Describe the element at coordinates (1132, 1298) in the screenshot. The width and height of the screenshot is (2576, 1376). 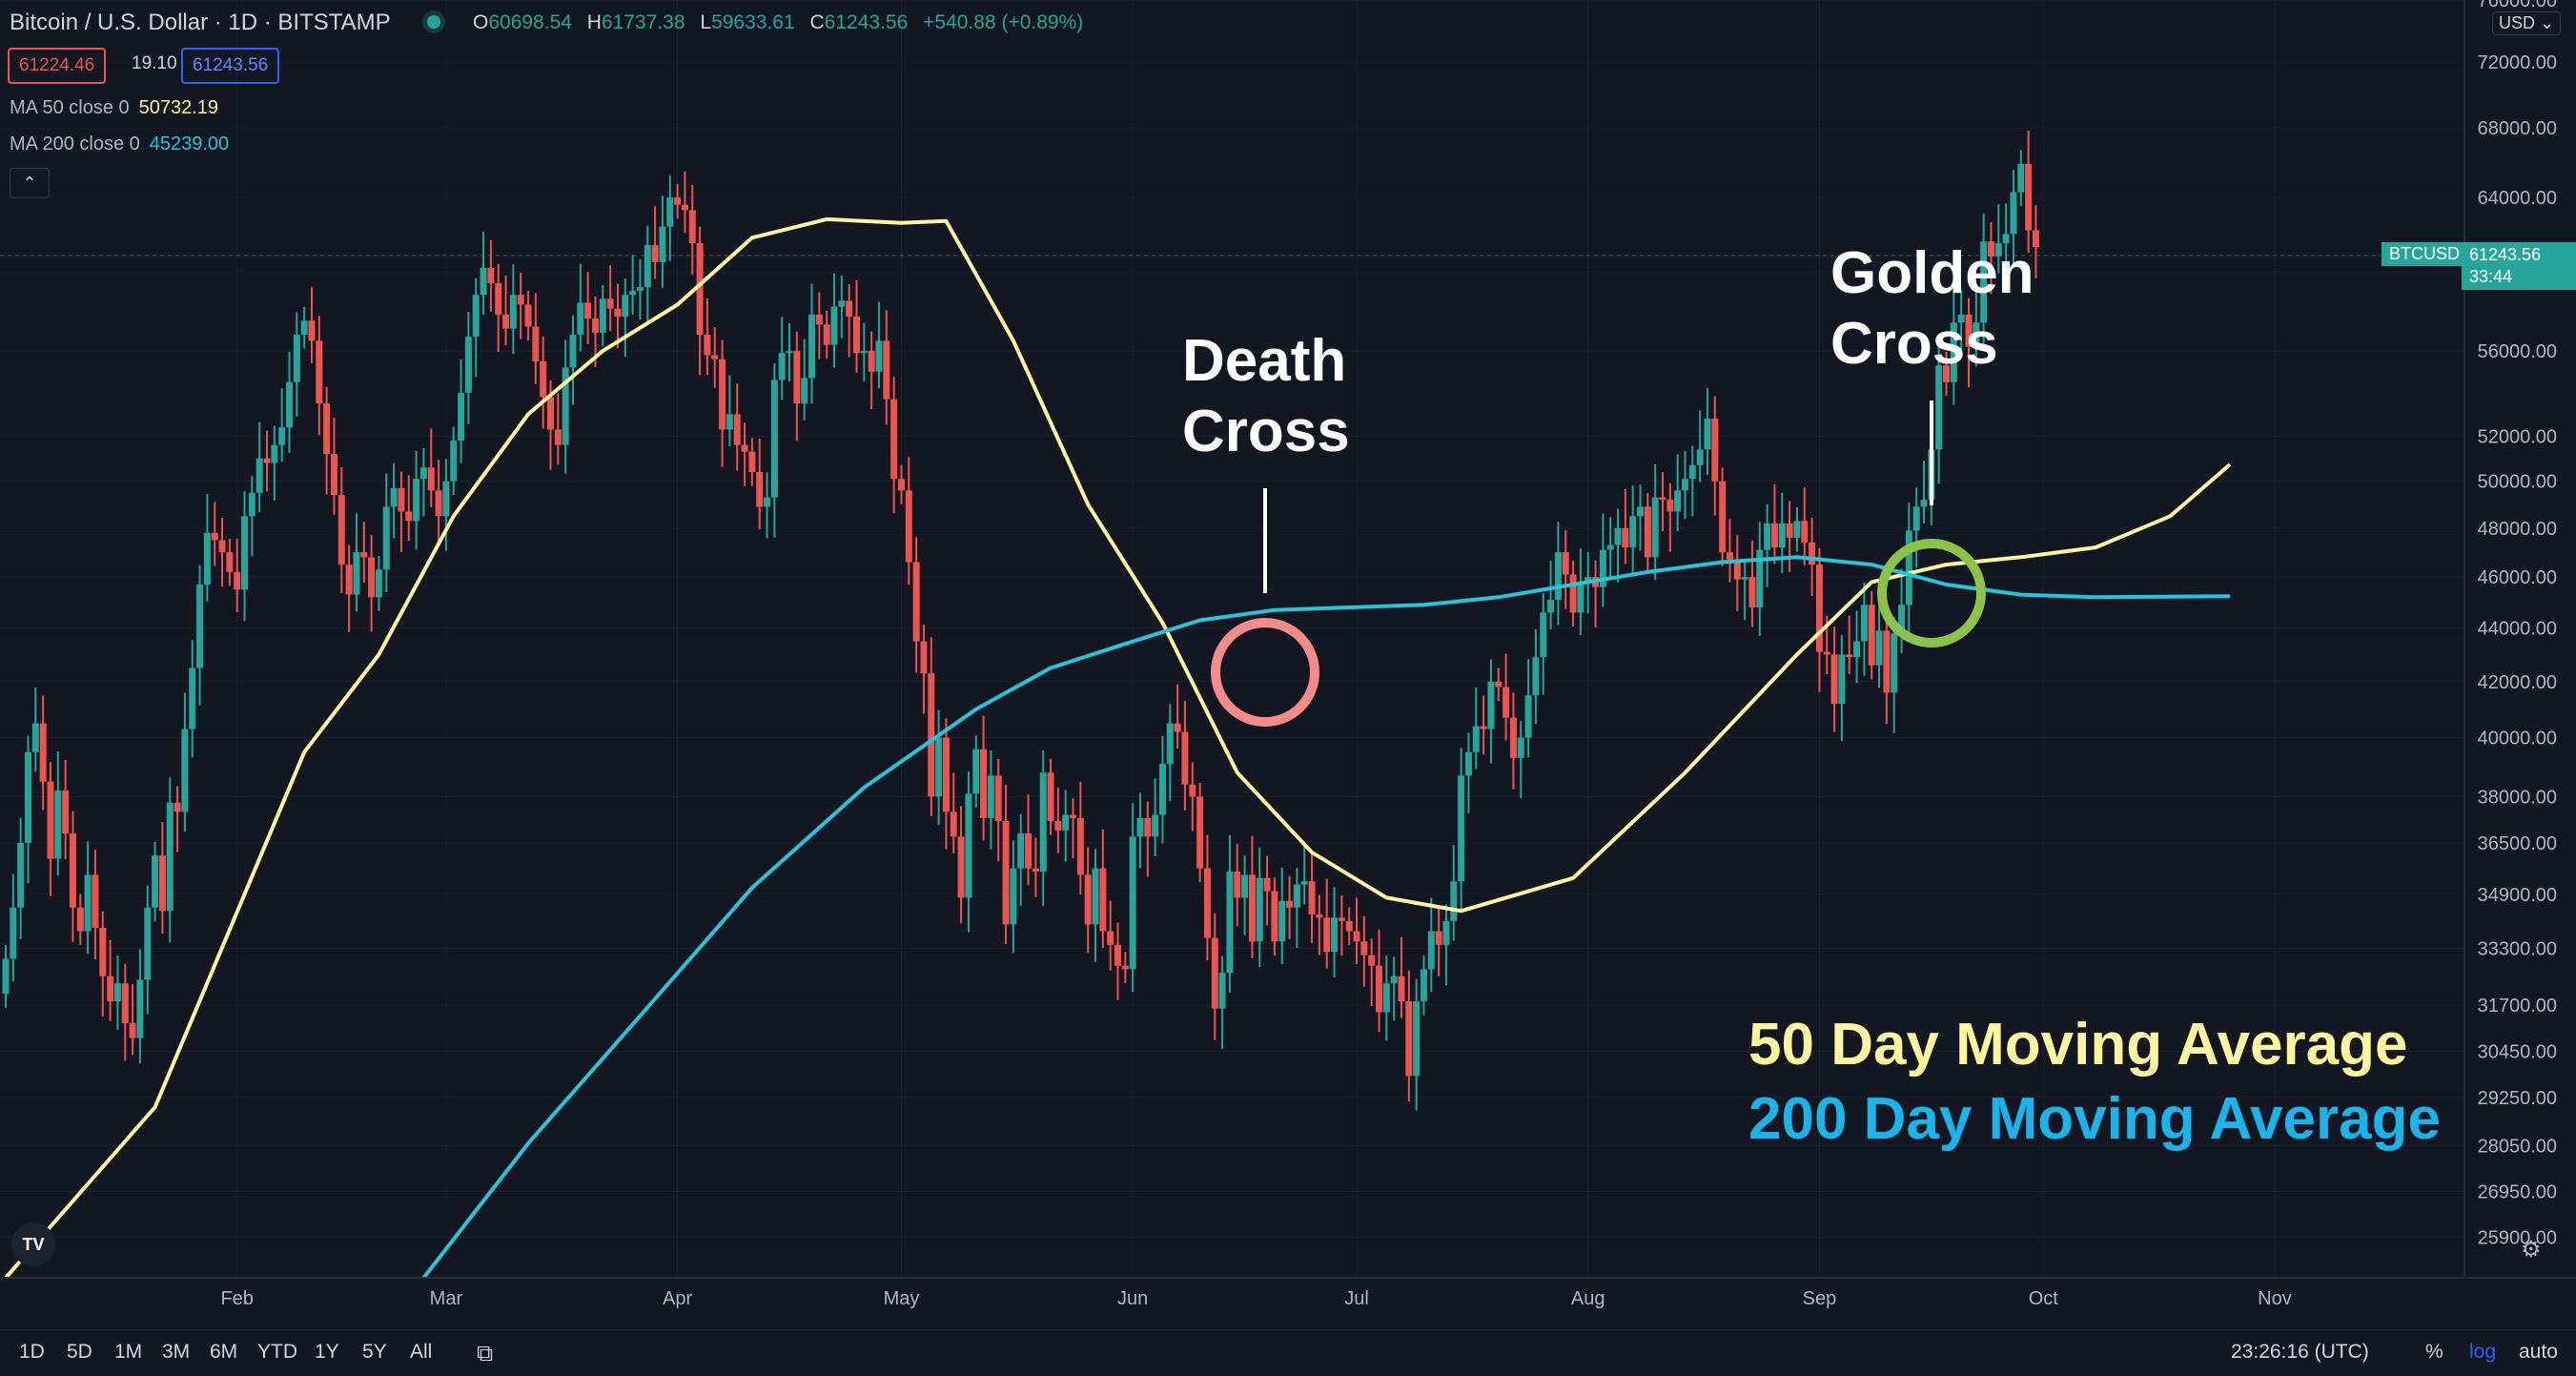
I see `x-tick-label: Jun` at that location.